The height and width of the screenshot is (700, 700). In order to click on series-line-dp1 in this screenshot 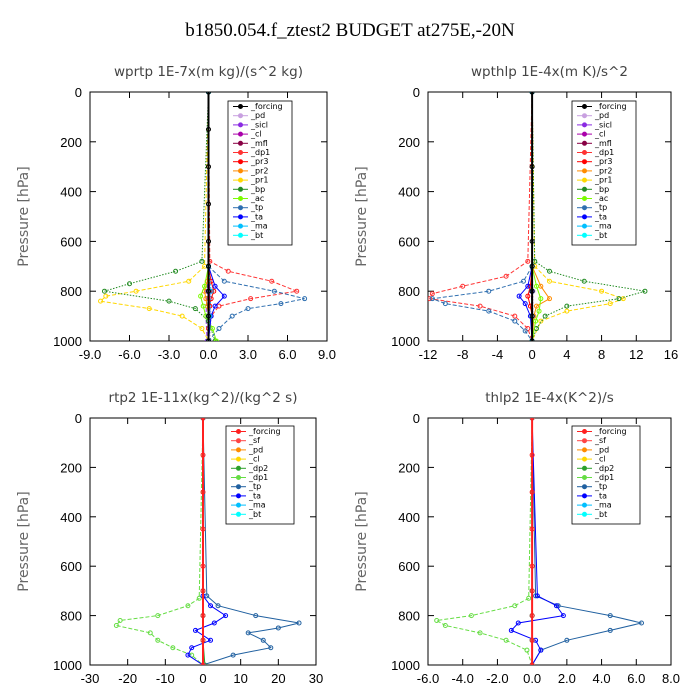, I will do `click(480, 216)`.